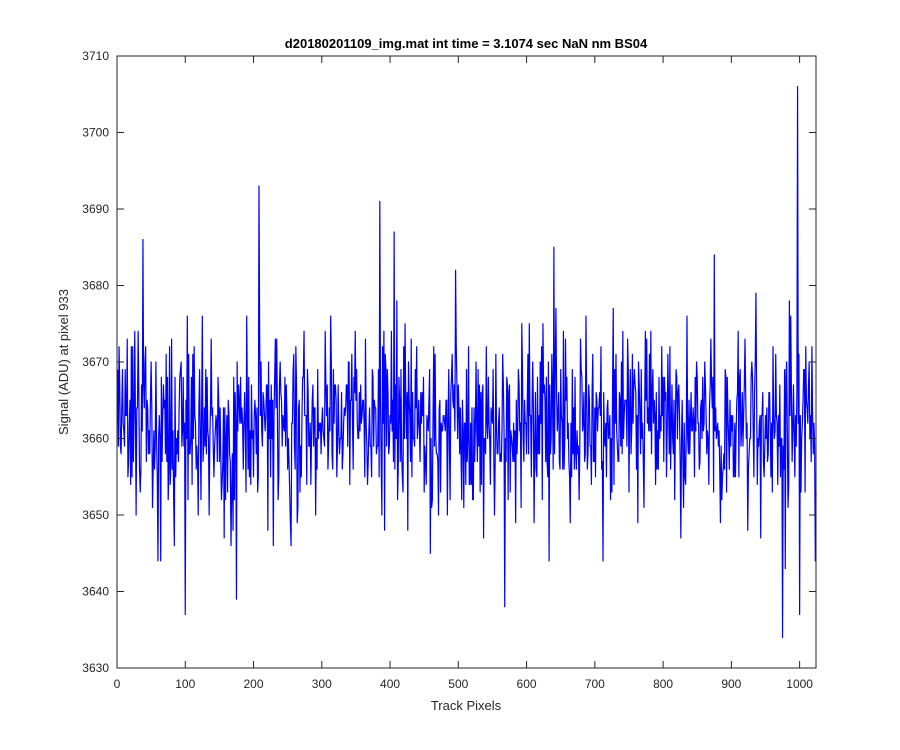  What do you see at coordinates (254, 684) in the screenshot?
I see `x-tick-label: 200` at bounding box center [254, 684].